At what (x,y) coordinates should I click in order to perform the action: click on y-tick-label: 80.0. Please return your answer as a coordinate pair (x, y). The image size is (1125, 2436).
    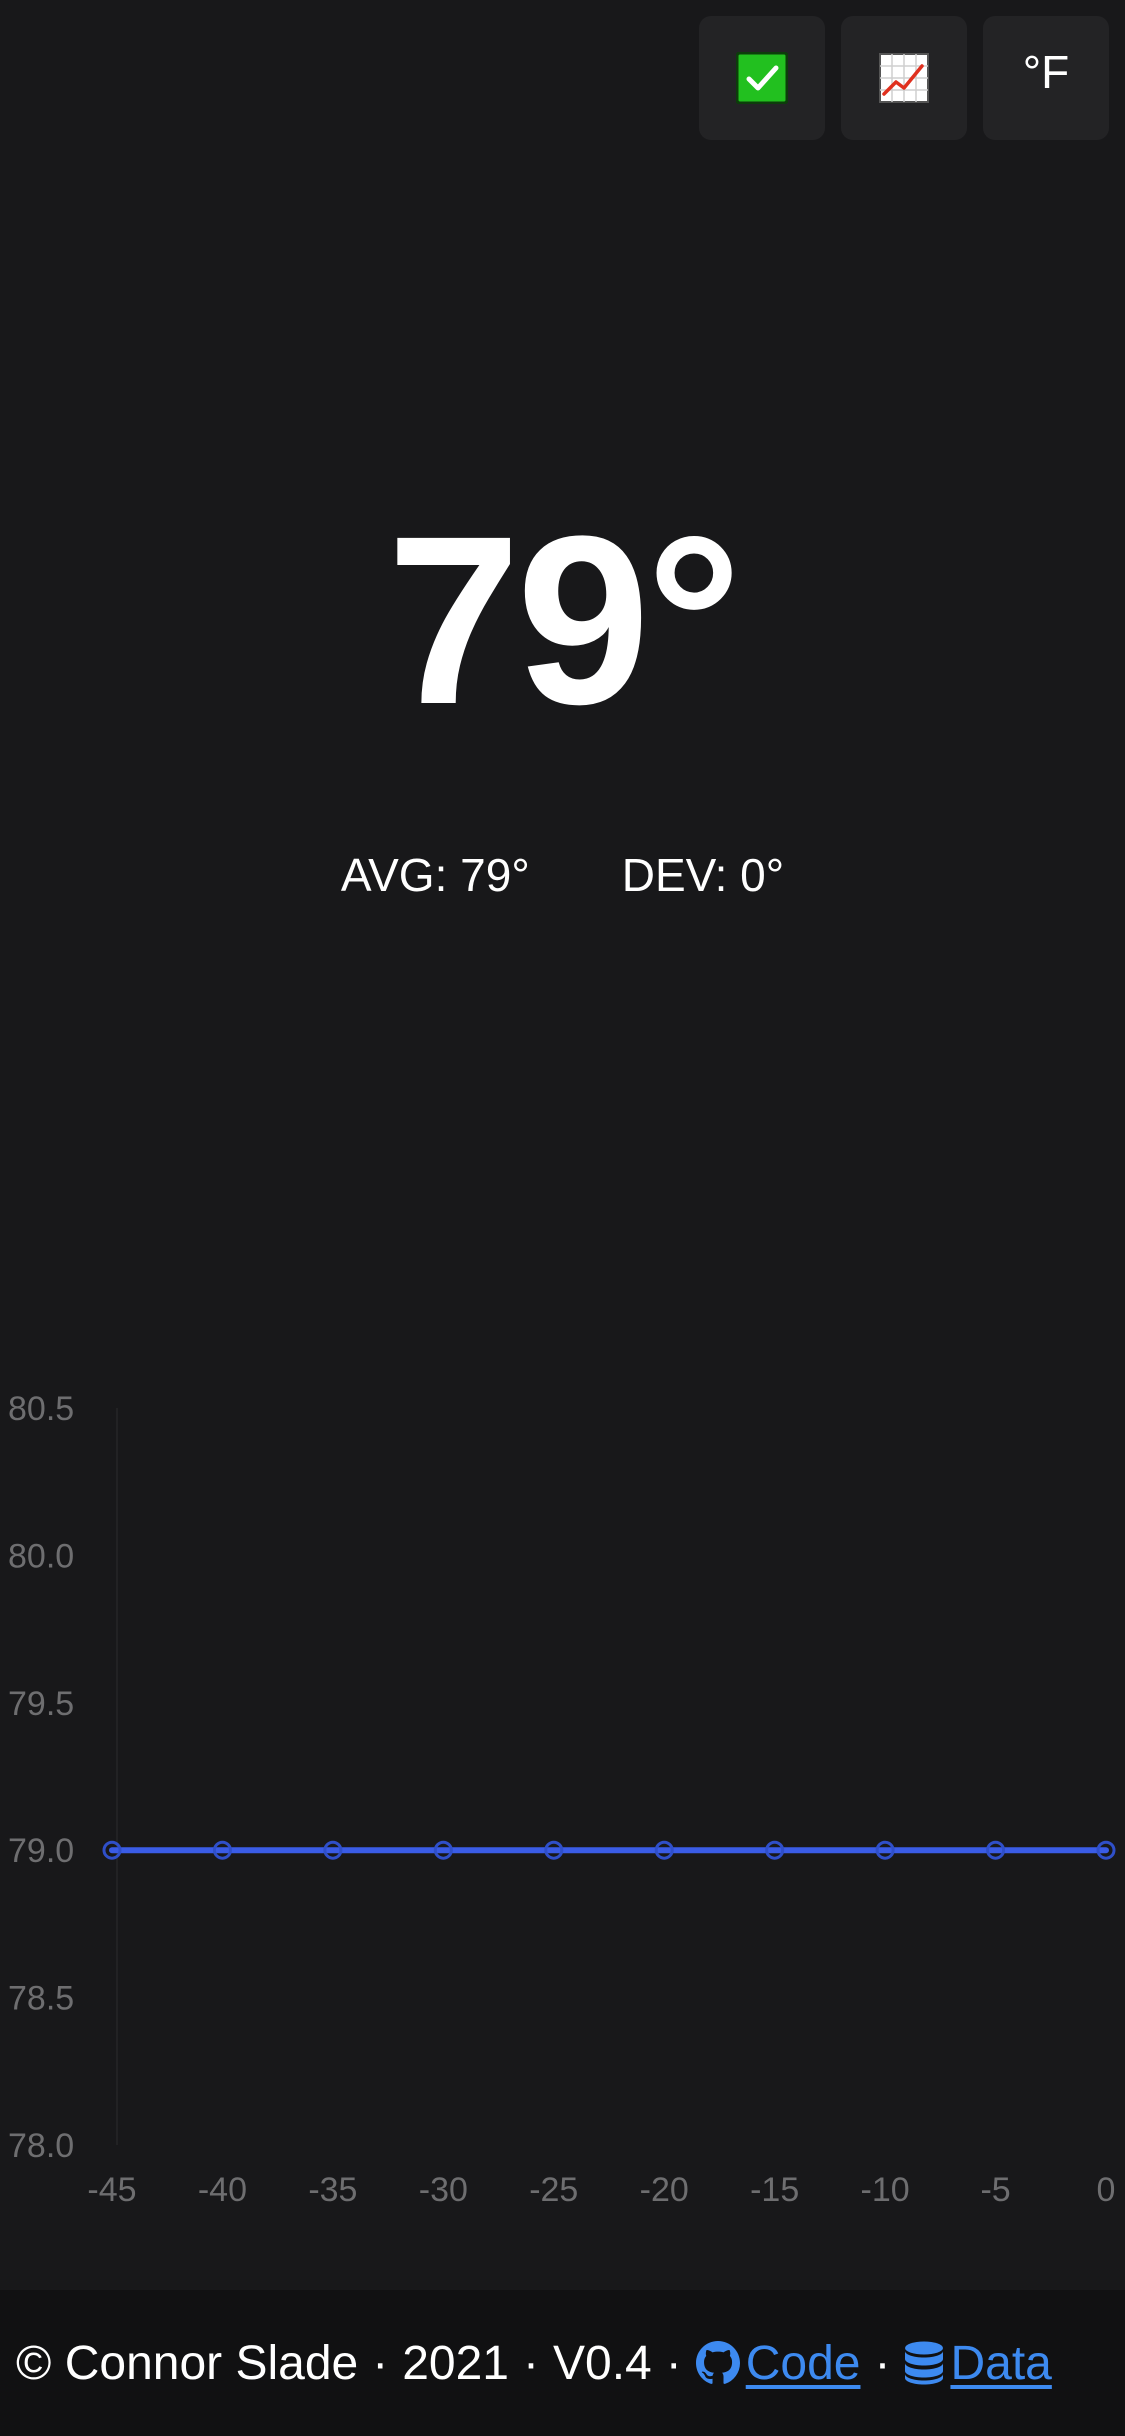
    Looking at the image, I should click on (41, 1556).